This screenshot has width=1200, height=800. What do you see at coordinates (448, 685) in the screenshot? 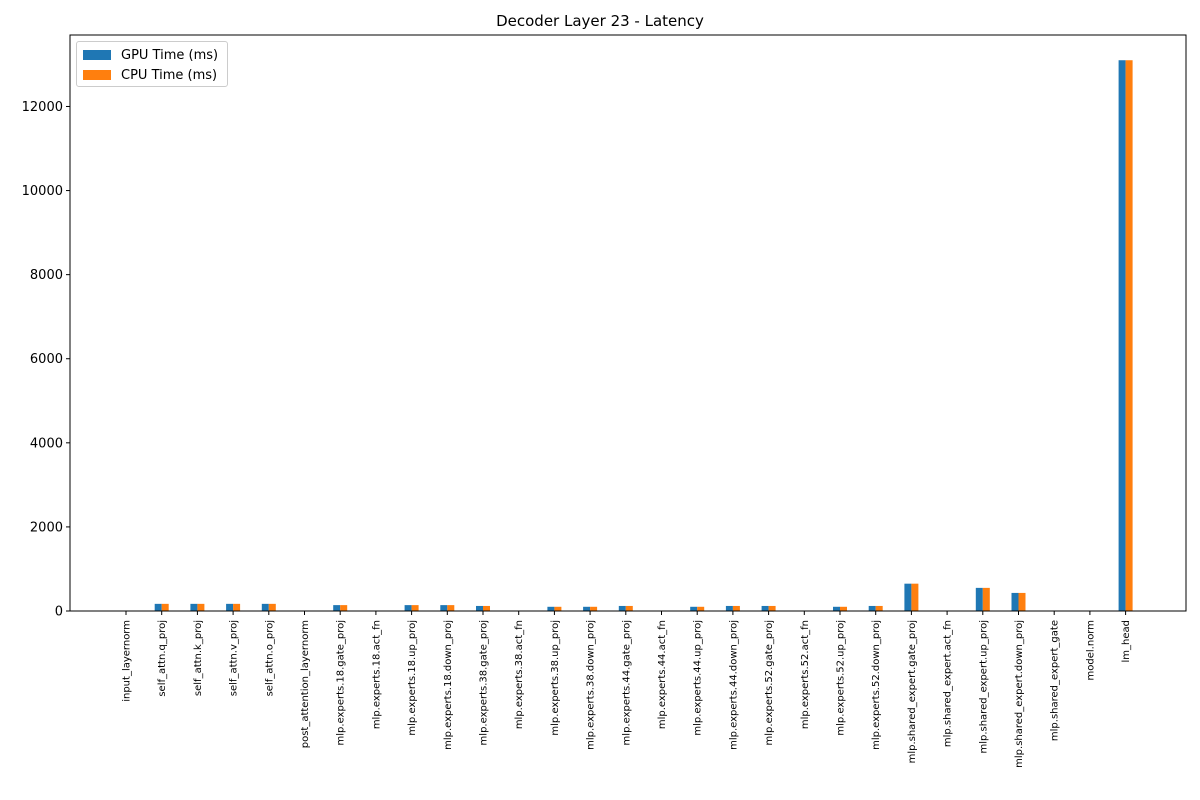
I see `x-tick-label-9: mlp.experts.18.down_proj` at bounding box center [448, 685].